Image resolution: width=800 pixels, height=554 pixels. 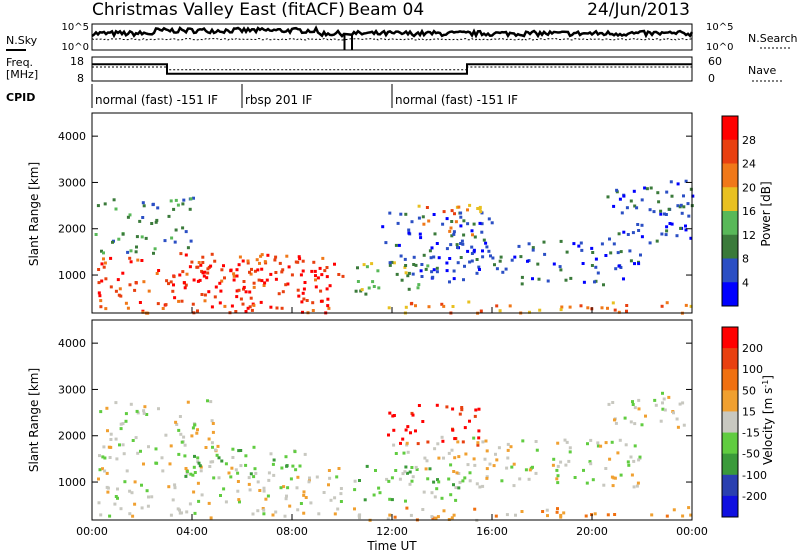 What do you see at coordinates (638, 10) in the screenshot?
I see `date-label: 24/Jun/2013` at bounding box center [638, 10].